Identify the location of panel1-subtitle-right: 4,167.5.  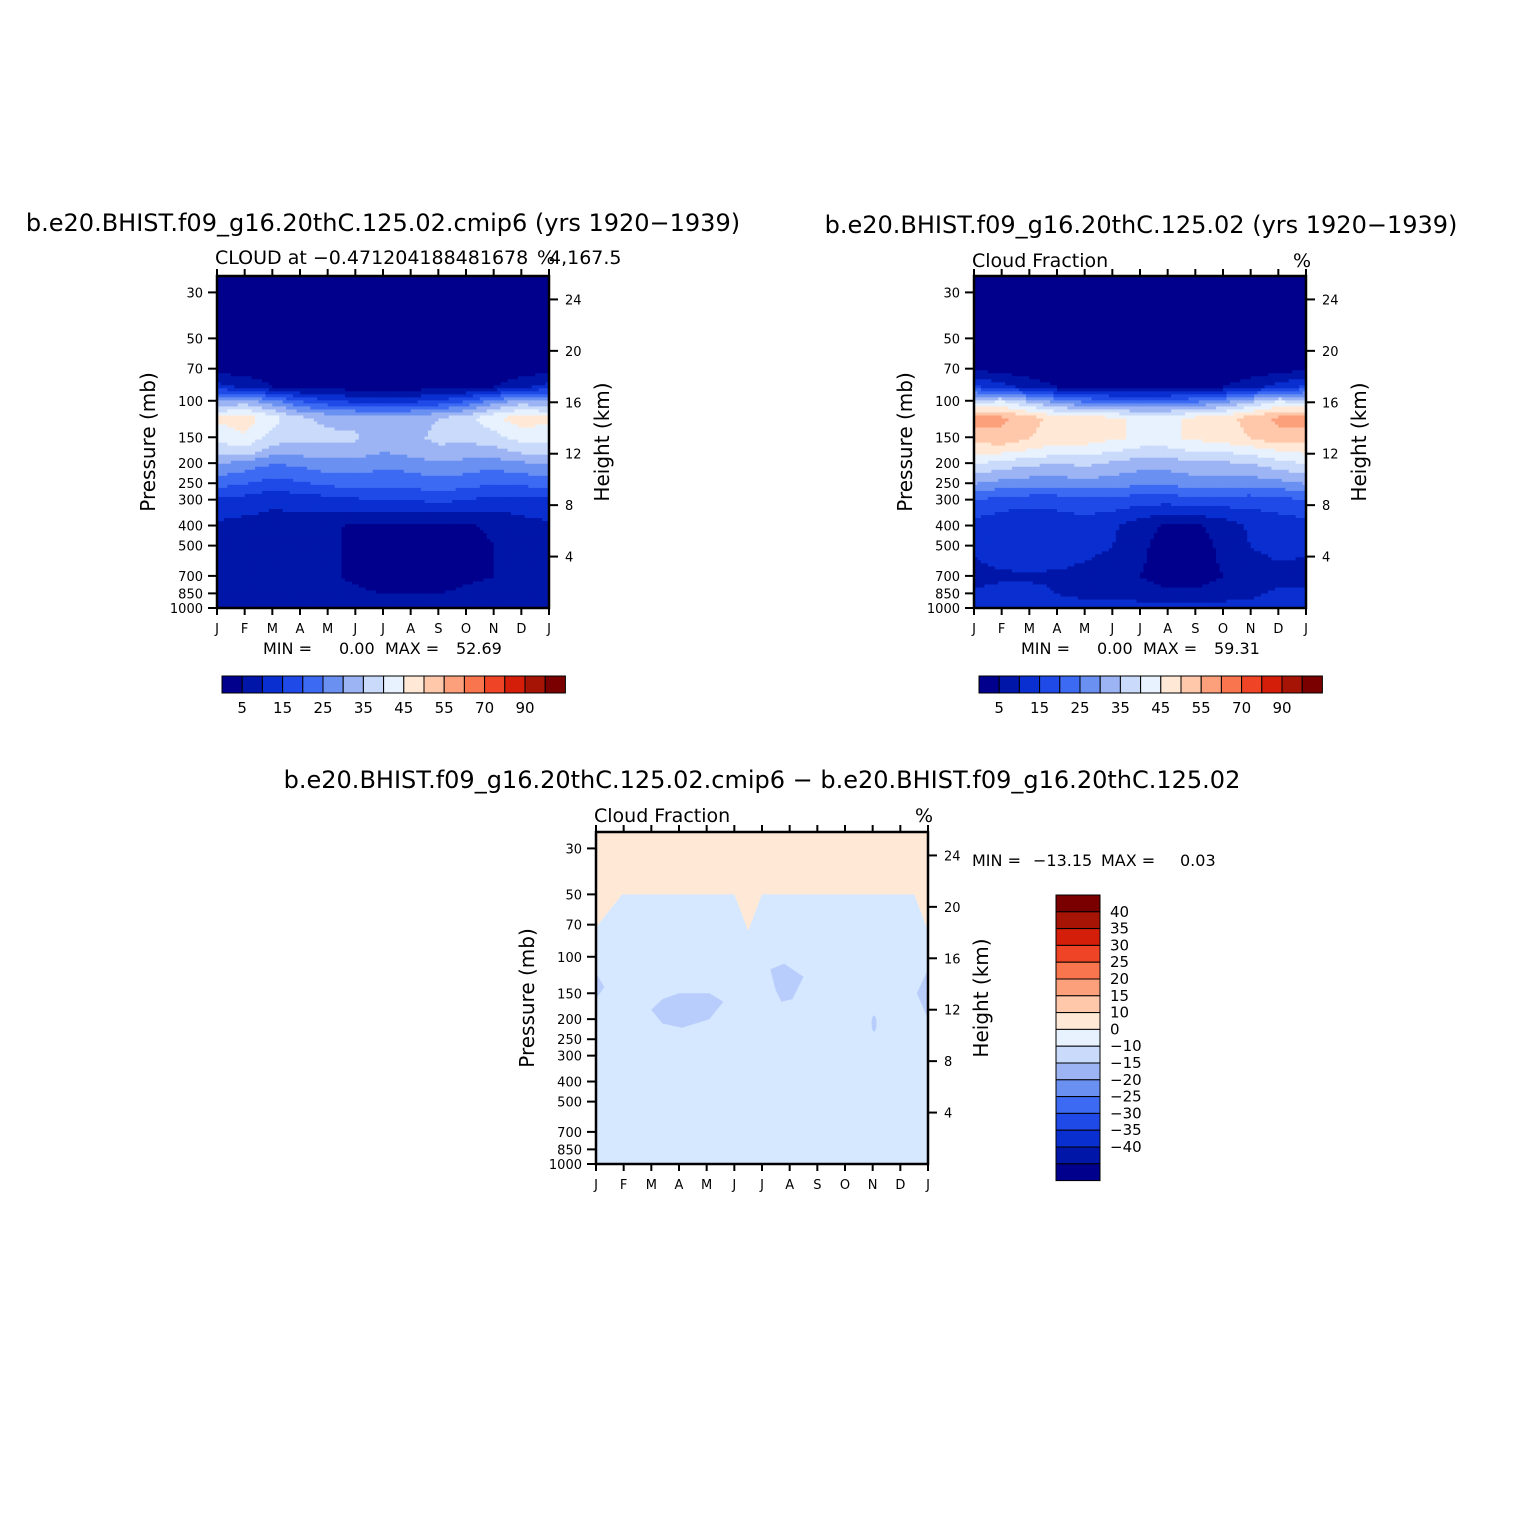
(585, 258).